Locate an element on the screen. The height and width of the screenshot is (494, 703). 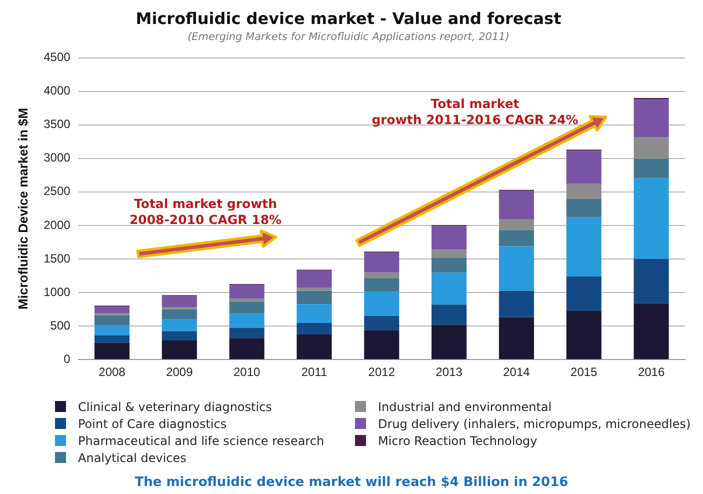
y-tick-label: 0 is located at coordinates (67, 359).